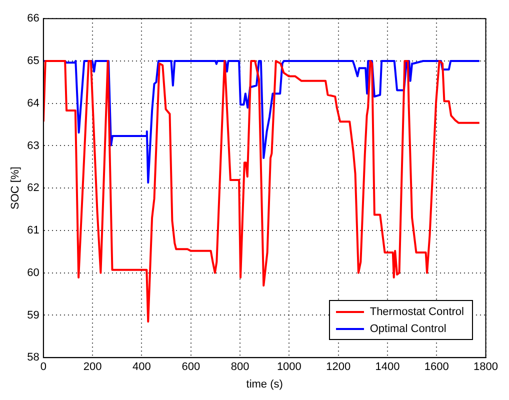  What do you see at coordinates (33, 61) in the screenshot?
I see `y-tick-label: 65` at bounding box center [33, 61].